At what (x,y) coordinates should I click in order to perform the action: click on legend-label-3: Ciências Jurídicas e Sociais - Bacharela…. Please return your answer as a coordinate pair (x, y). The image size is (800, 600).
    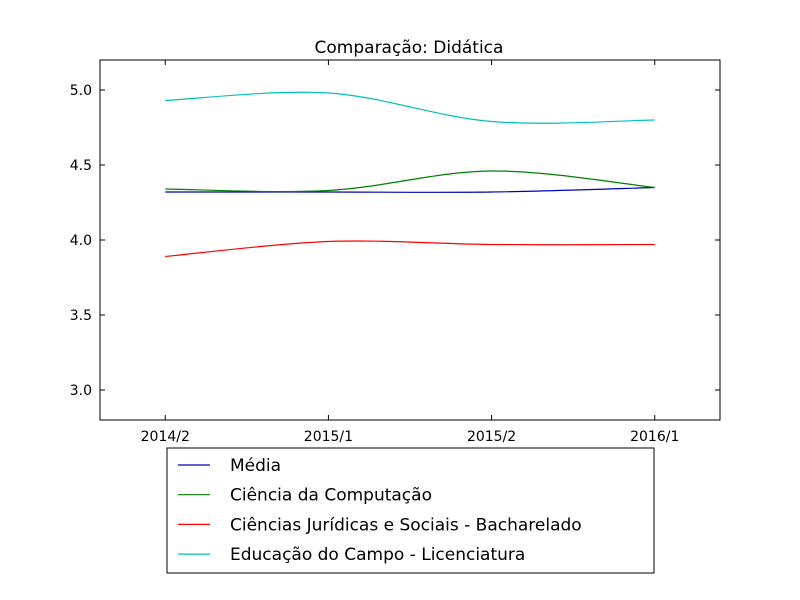
    Looking at the image, I should click on (406, 525).